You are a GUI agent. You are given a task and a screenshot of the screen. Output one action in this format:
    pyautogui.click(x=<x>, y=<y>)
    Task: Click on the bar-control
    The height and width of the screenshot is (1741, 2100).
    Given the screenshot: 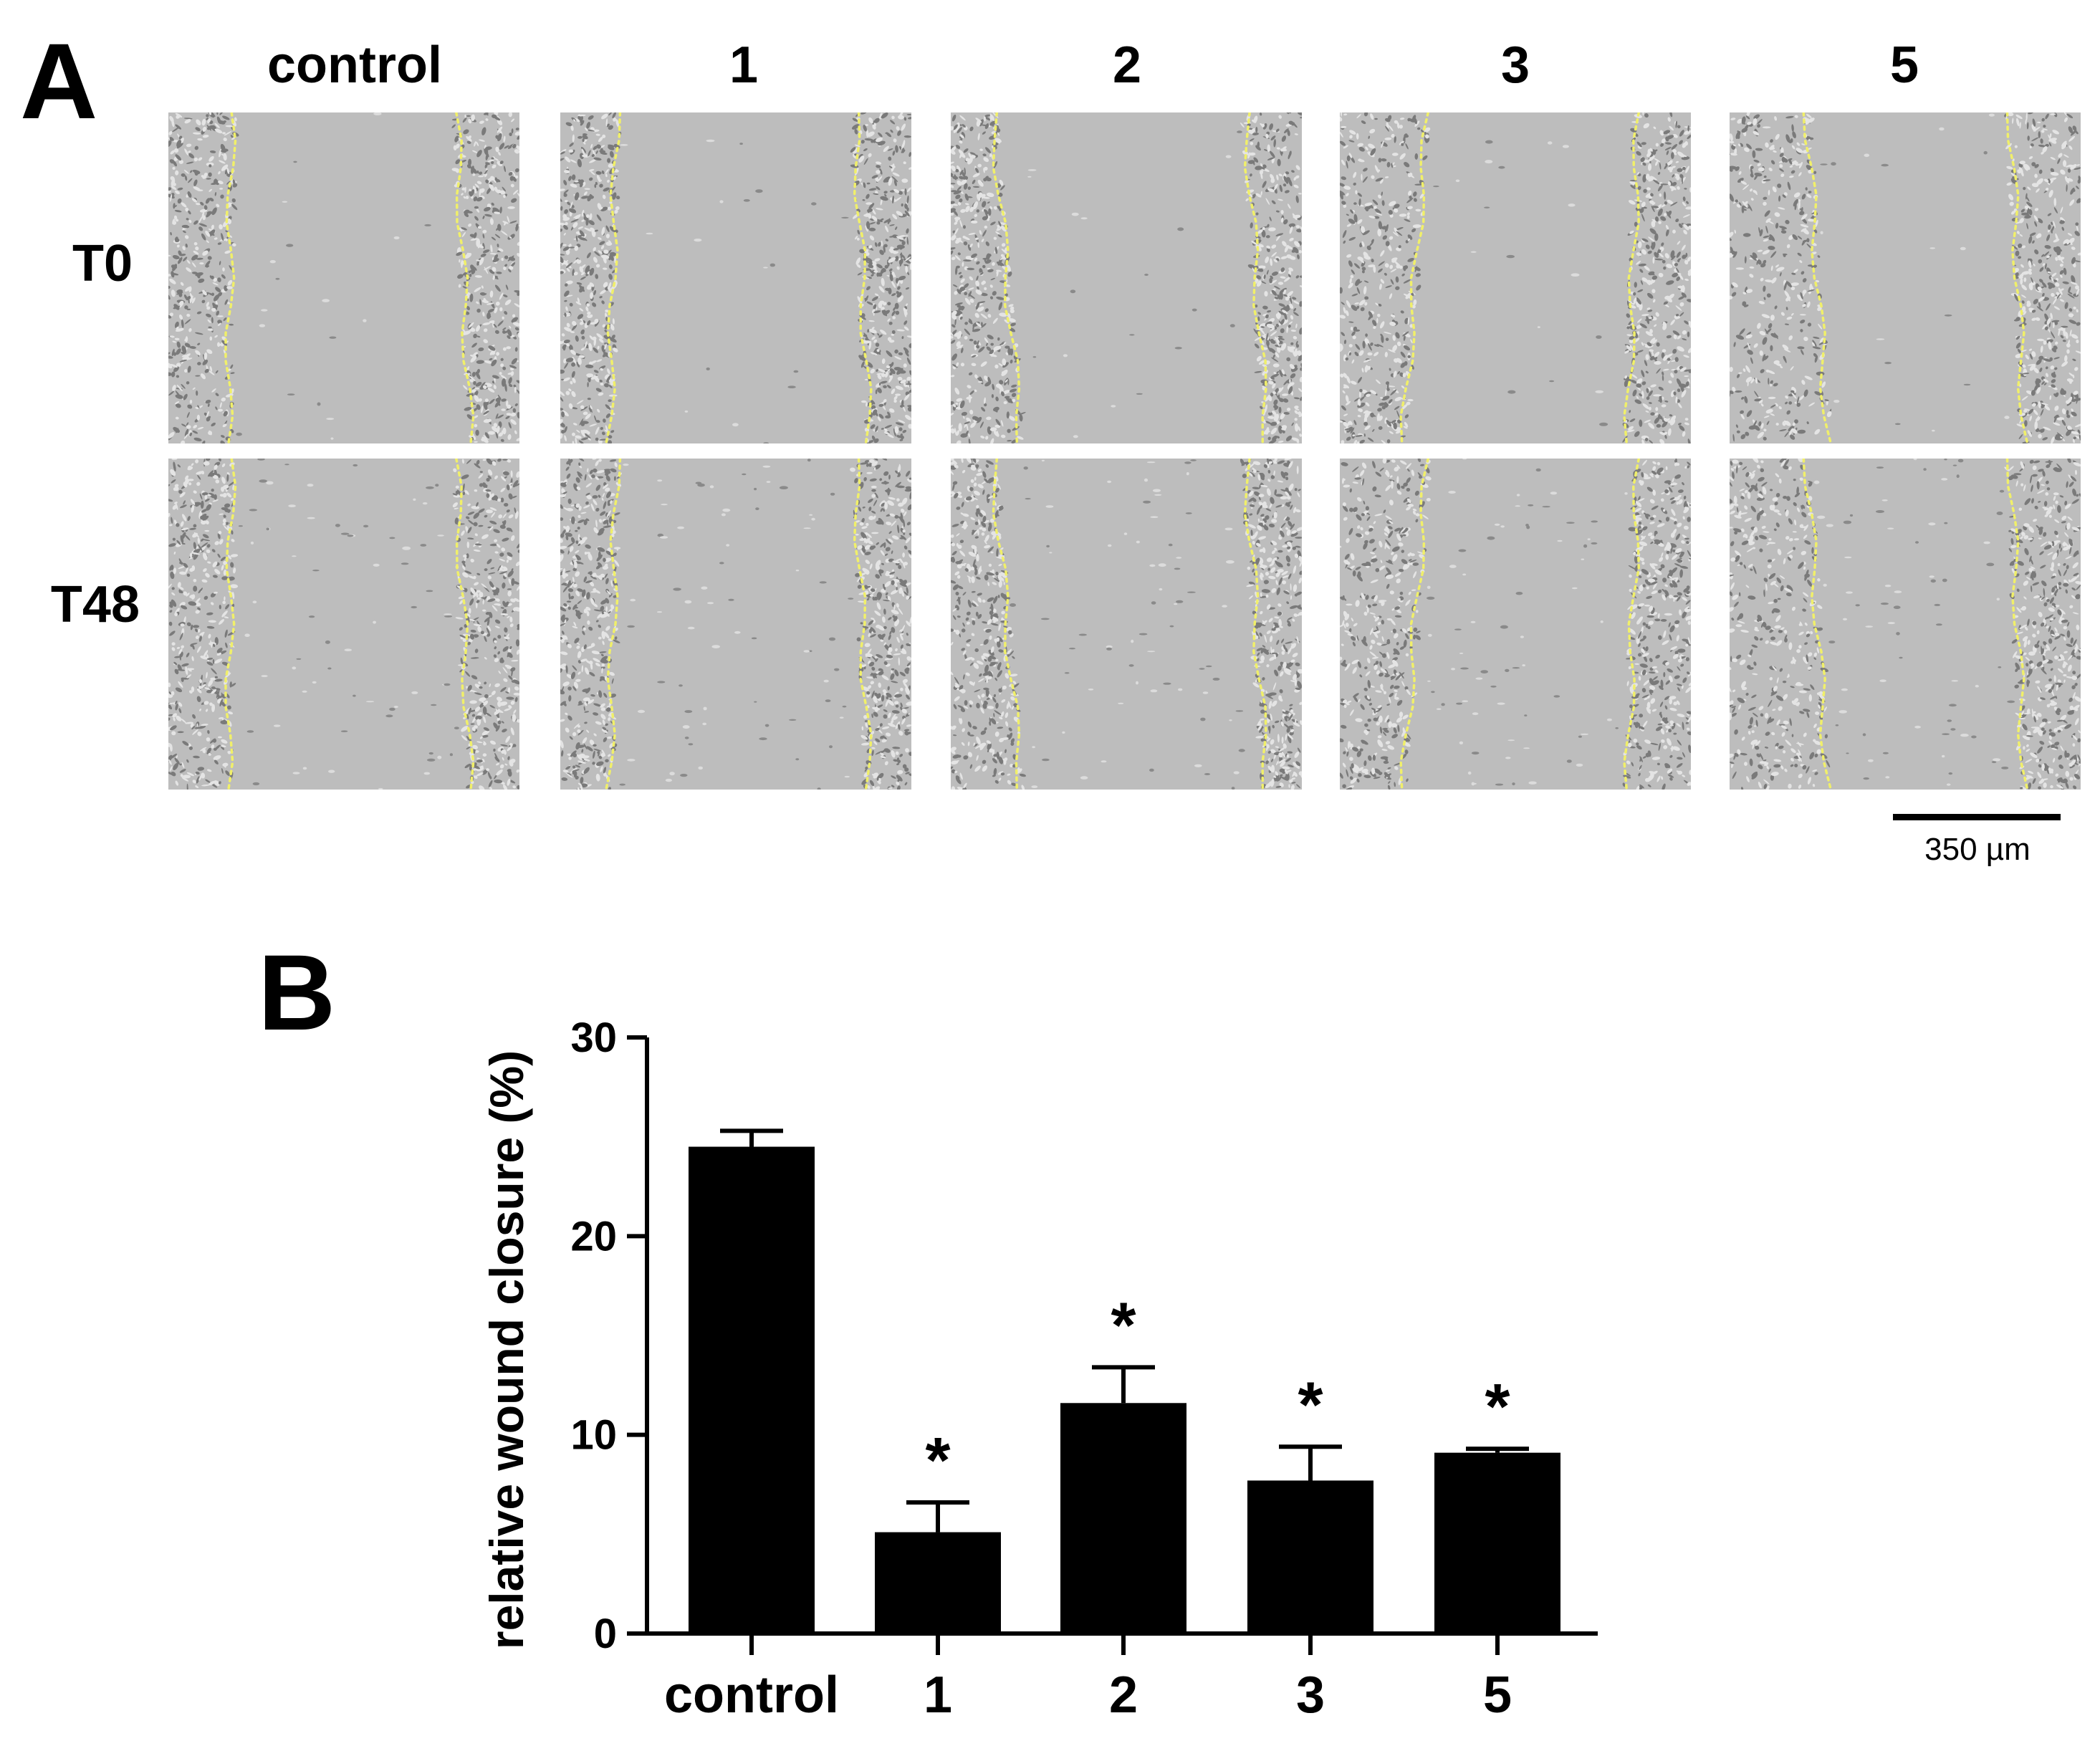 What is the action you would take?
    pyautogui.click(x=752, y=1390)
    